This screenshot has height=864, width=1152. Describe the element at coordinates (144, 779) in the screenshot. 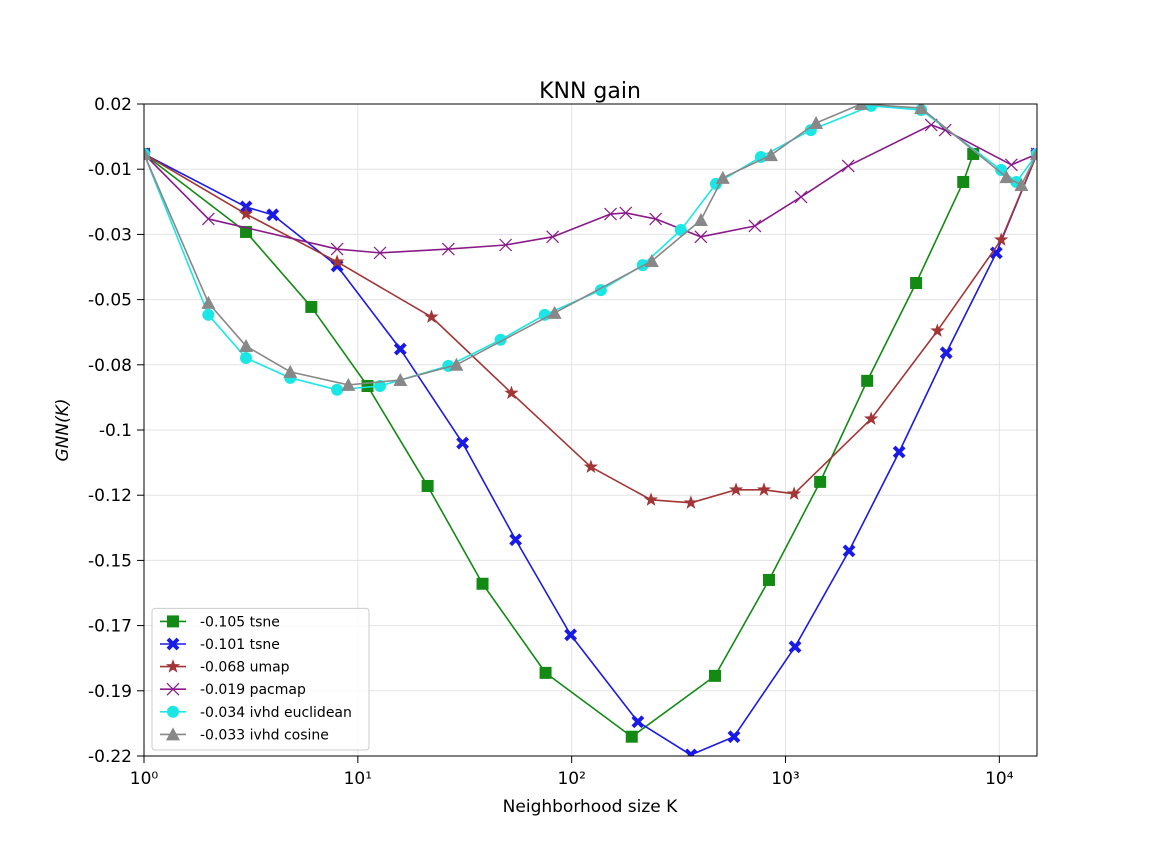

I see `x-tick-label: 10⁰` at that location.